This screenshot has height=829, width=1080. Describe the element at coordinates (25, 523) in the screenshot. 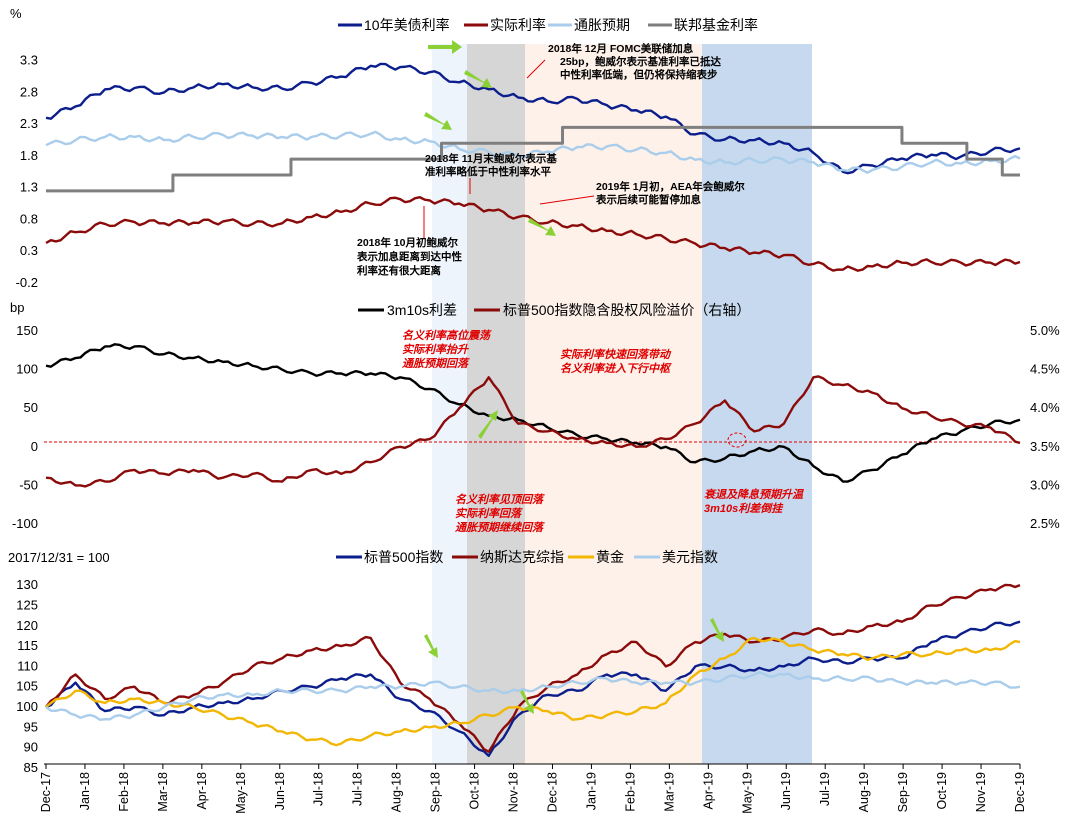

I see `y-tick-label: -100` at that location.